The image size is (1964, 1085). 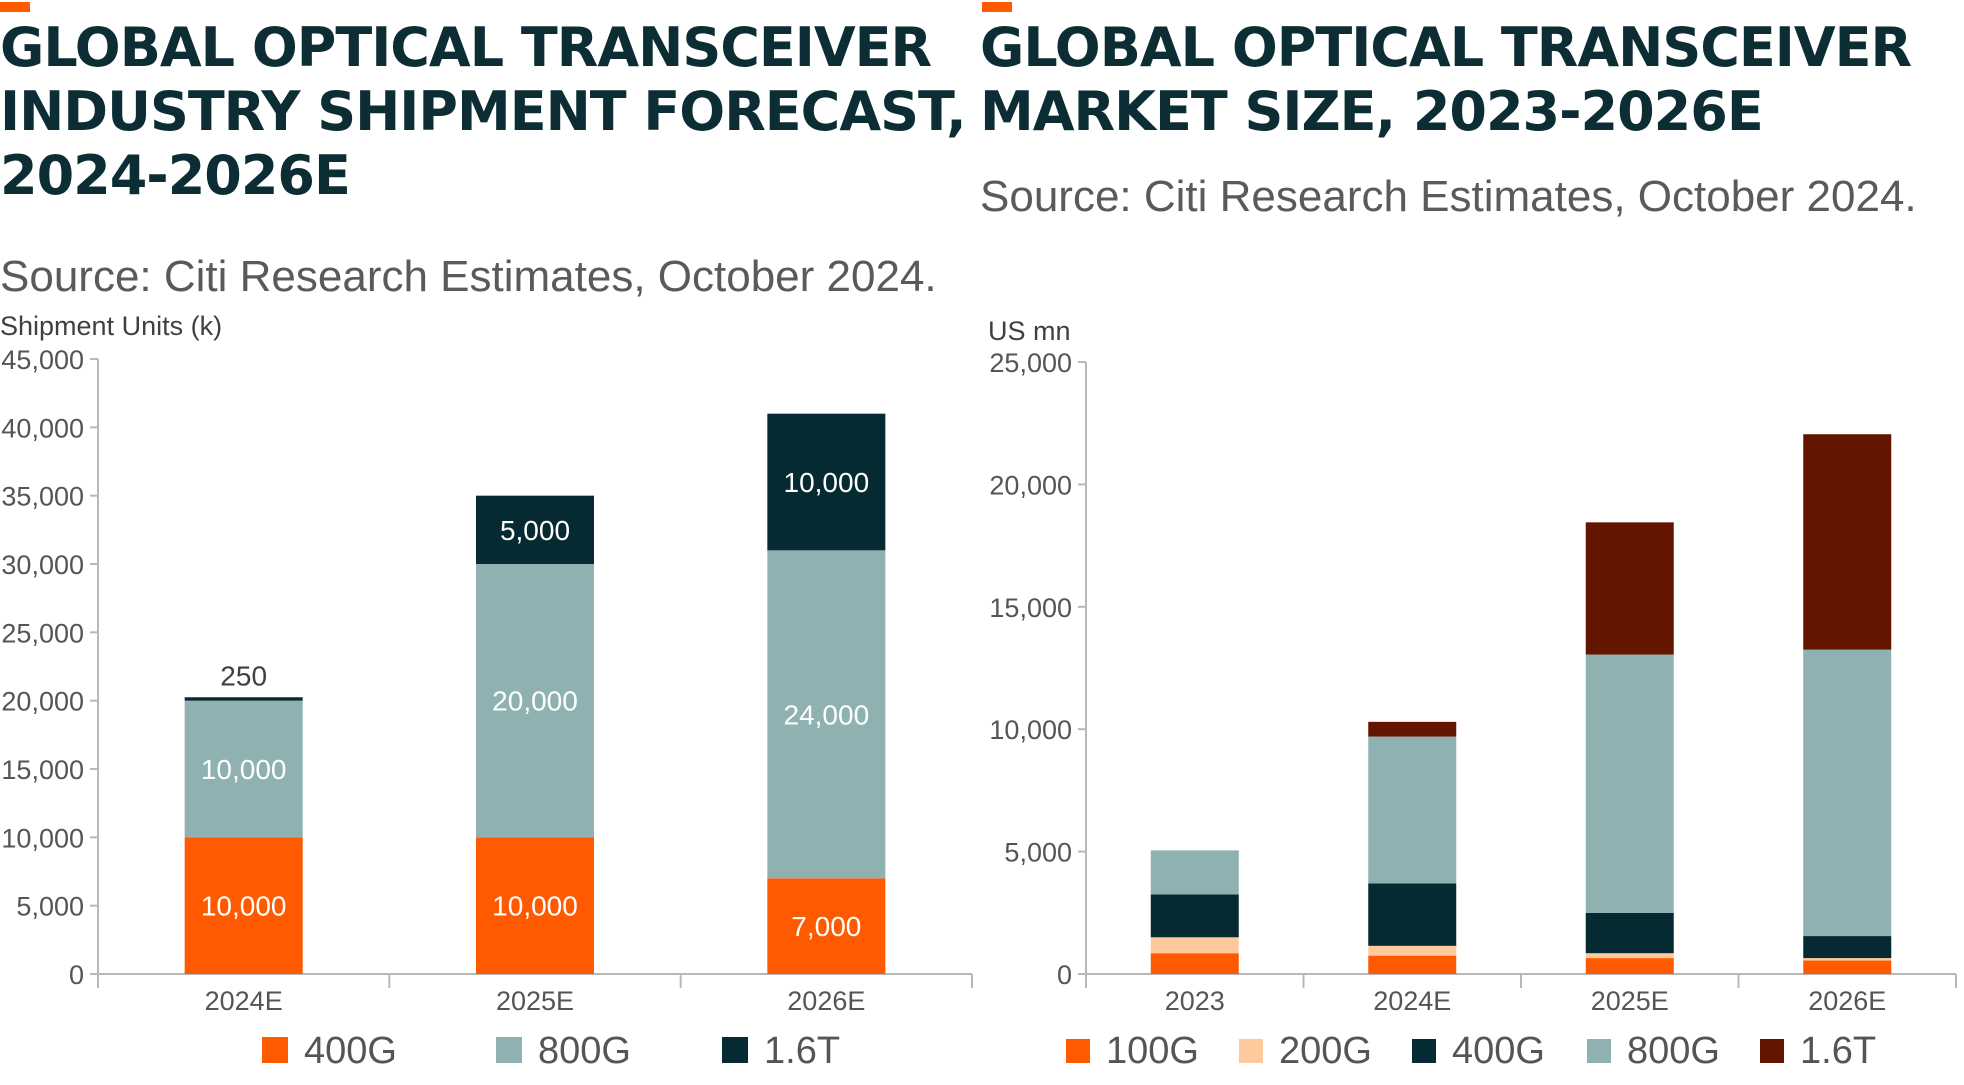 What do you see at coordinates (1372, 111) in the screenshot?
I see `chart-title-line-2: MARKET SIZE, 2023-2026E` at bounding box center [1372, 111].